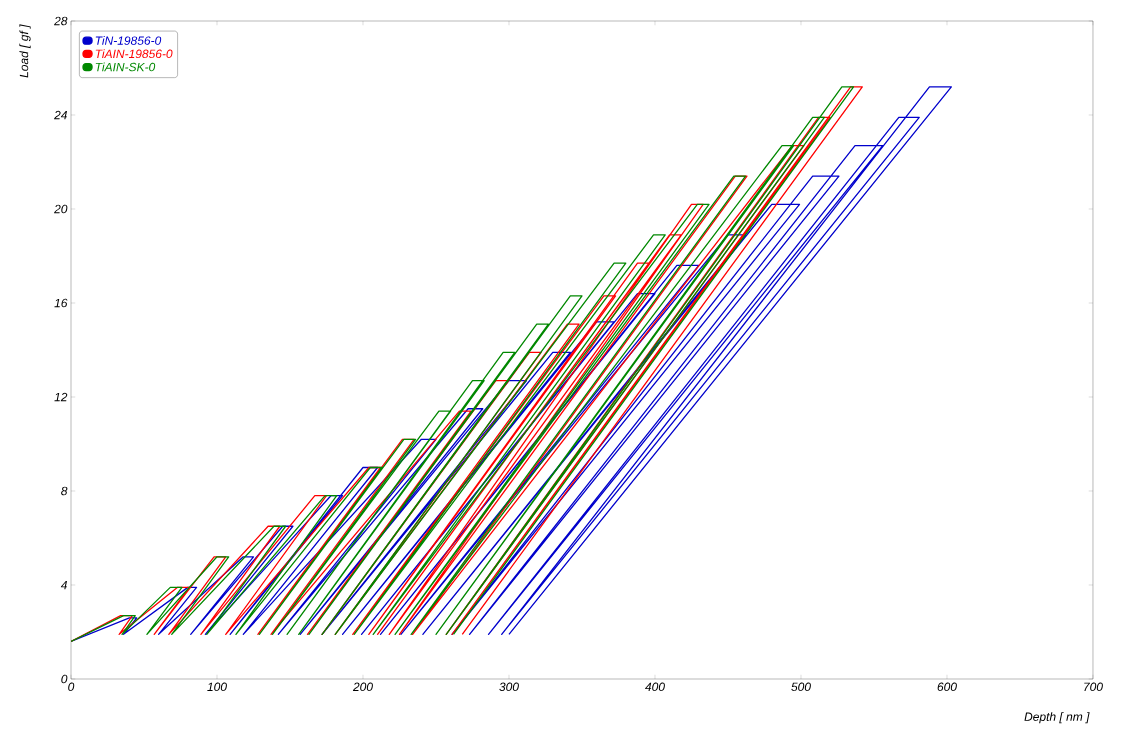 The width and height of the screenshot is (1129, 740). I want to click on x-tick-label: 400, so click(655, 687).